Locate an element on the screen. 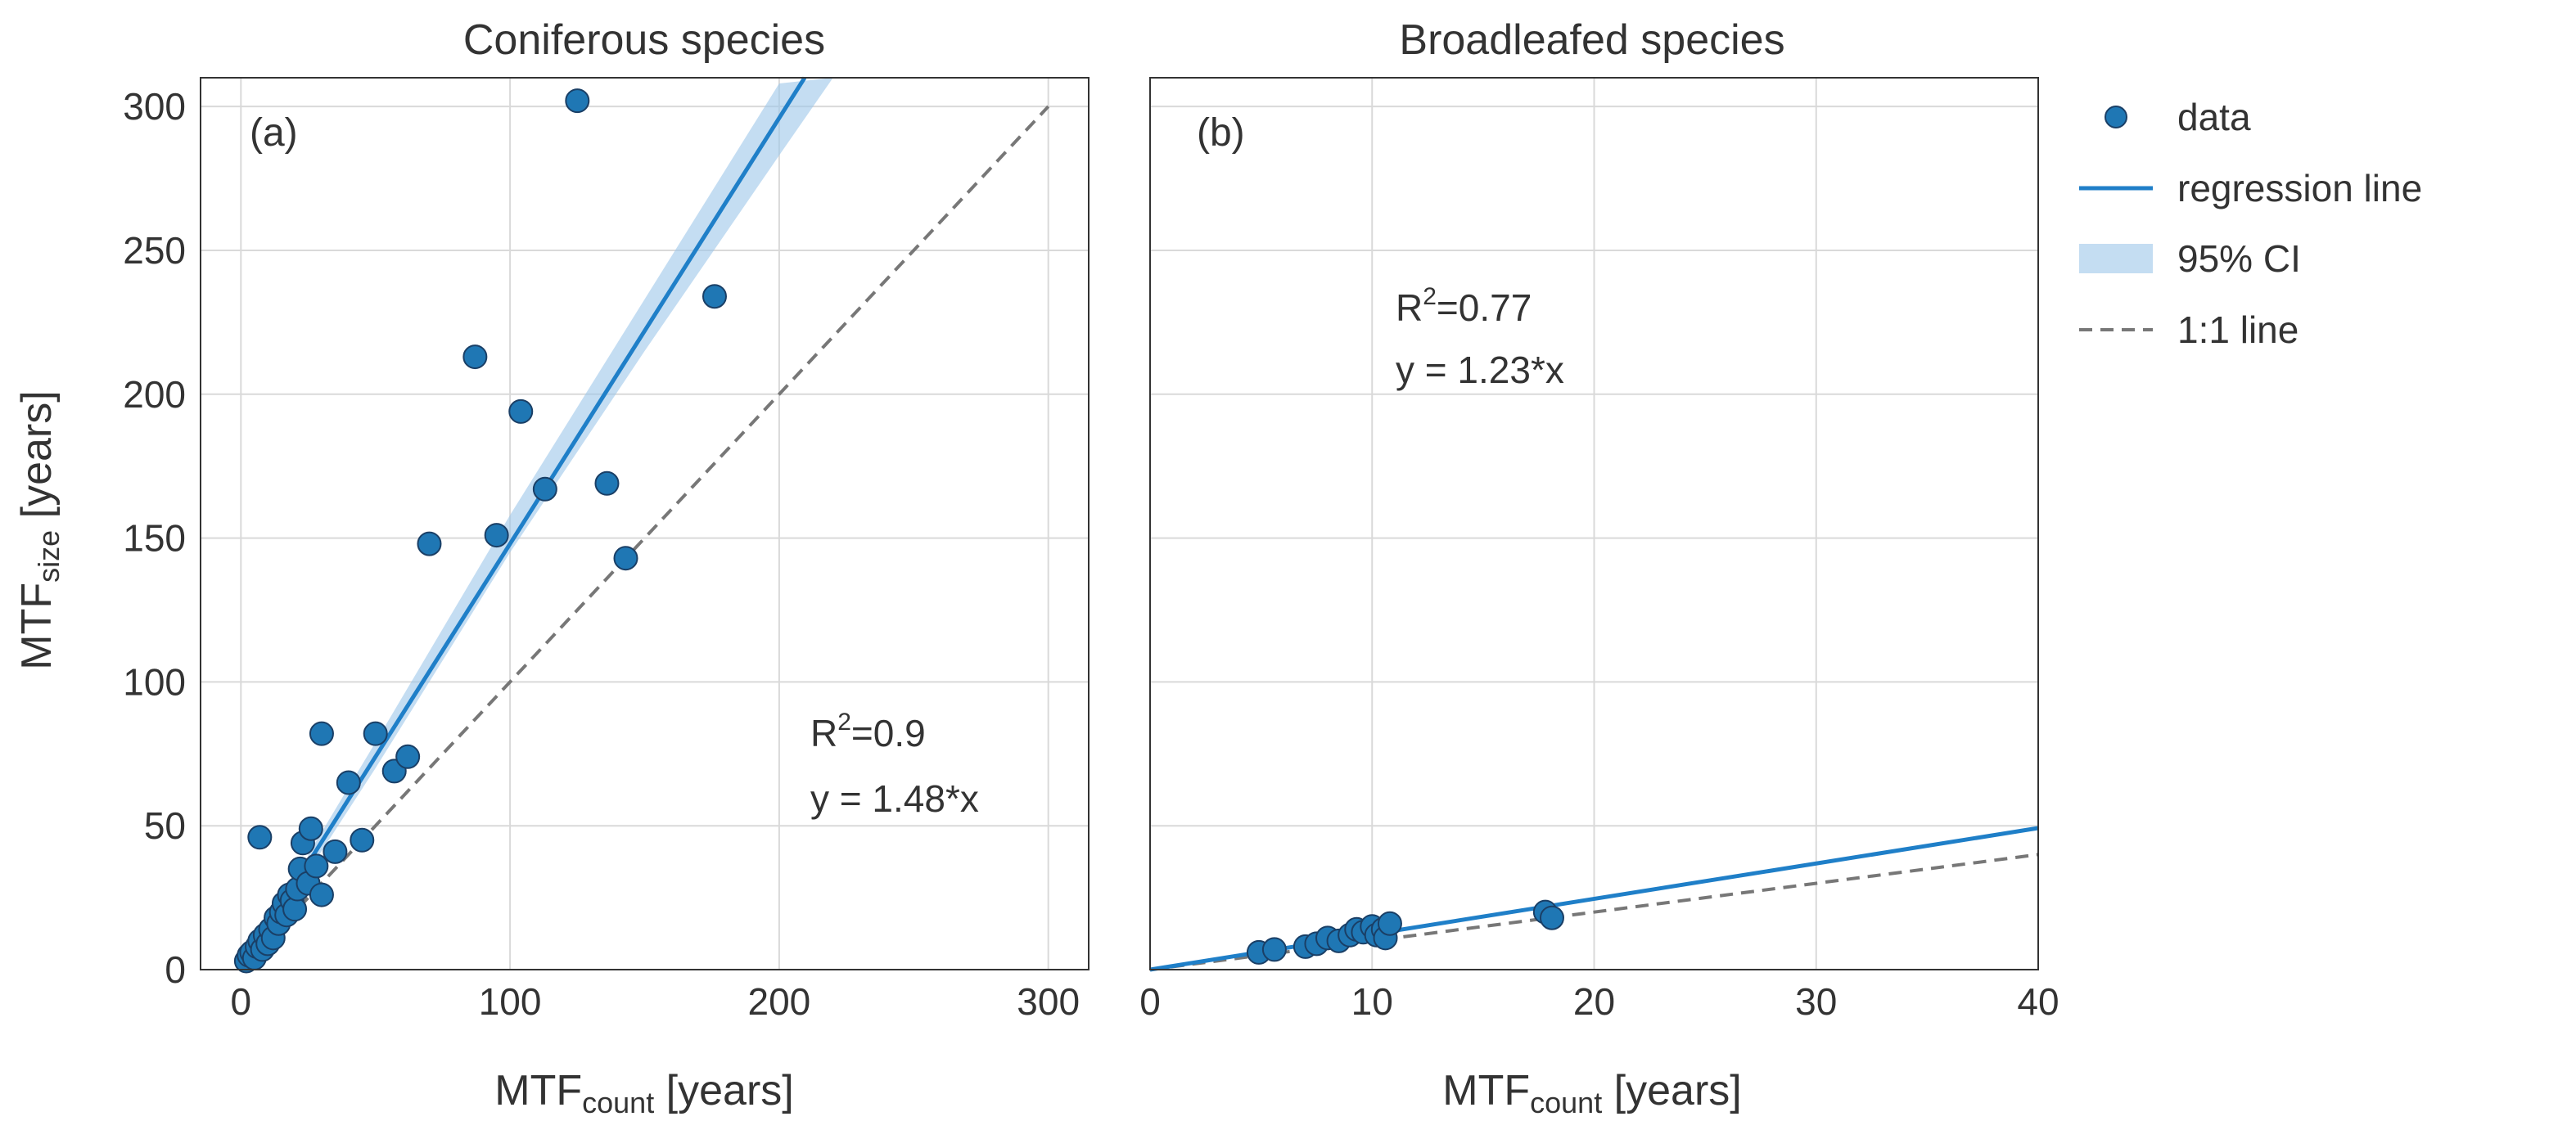 The width and height of the screenshot is (2576, 1139). legend-patch-ci is located at coordinates (2116, 259).